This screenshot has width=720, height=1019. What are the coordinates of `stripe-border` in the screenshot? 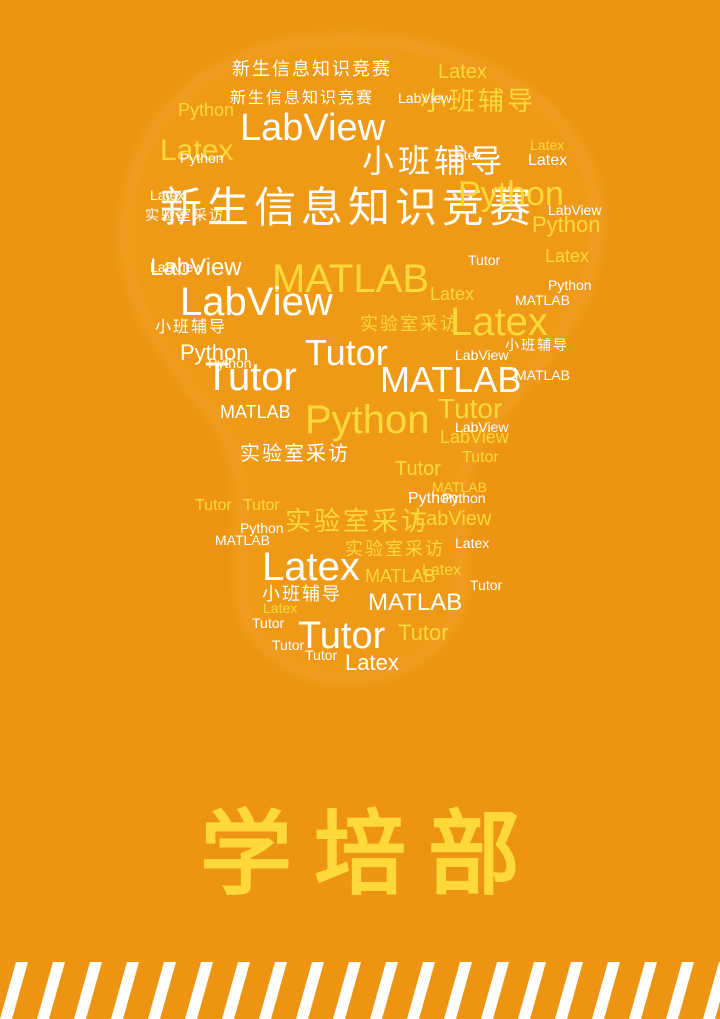 It's located at (360, 990).